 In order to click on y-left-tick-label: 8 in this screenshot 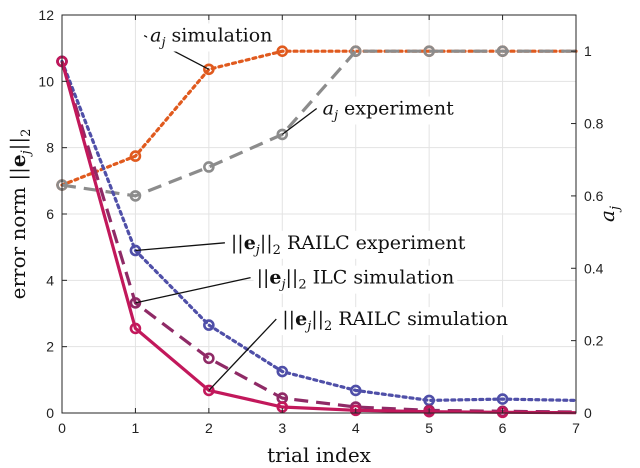, I will do `click(50, 148)`.